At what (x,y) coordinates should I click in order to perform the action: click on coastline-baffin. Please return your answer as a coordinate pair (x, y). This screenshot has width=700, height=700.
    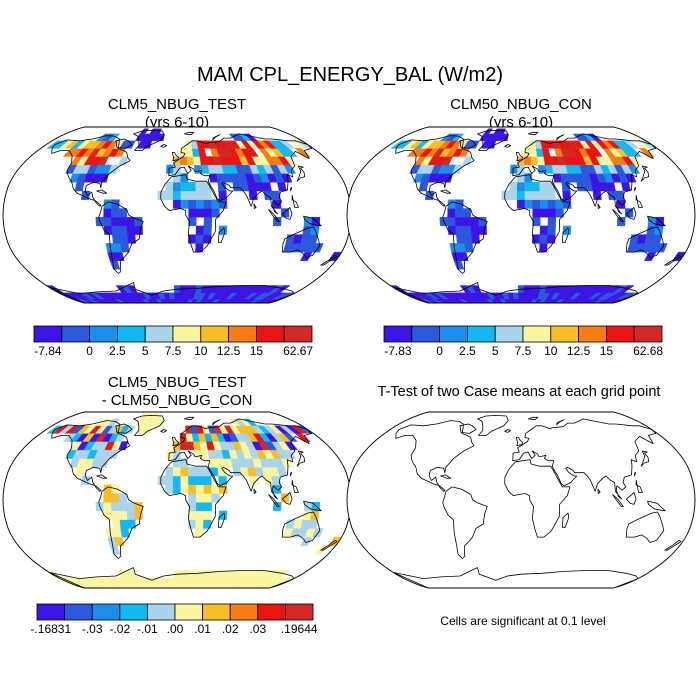
    Looking at the image, I should click on (468, 428).